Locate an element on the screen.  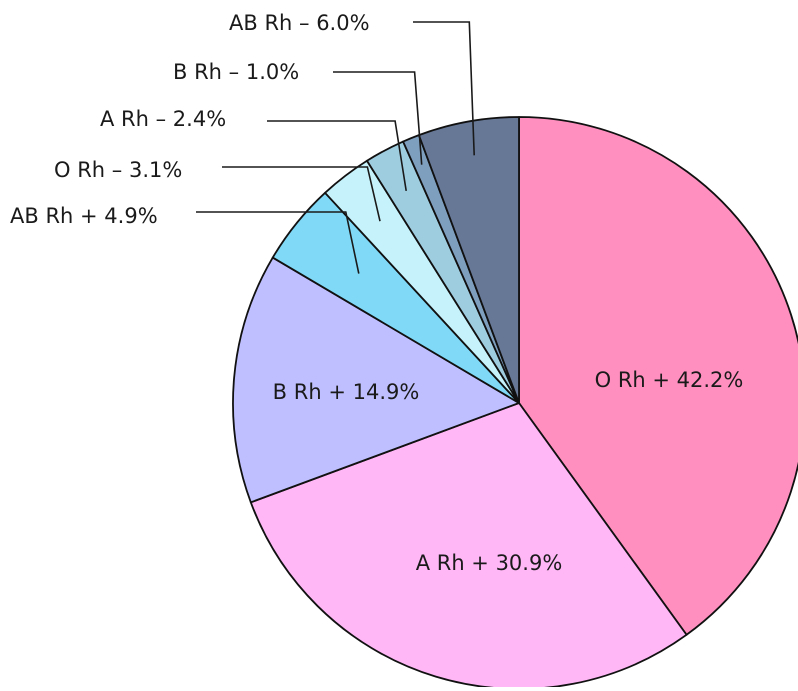
label-ab-rh: AB Rh + 4.9% is located at coordinates (84, 216).